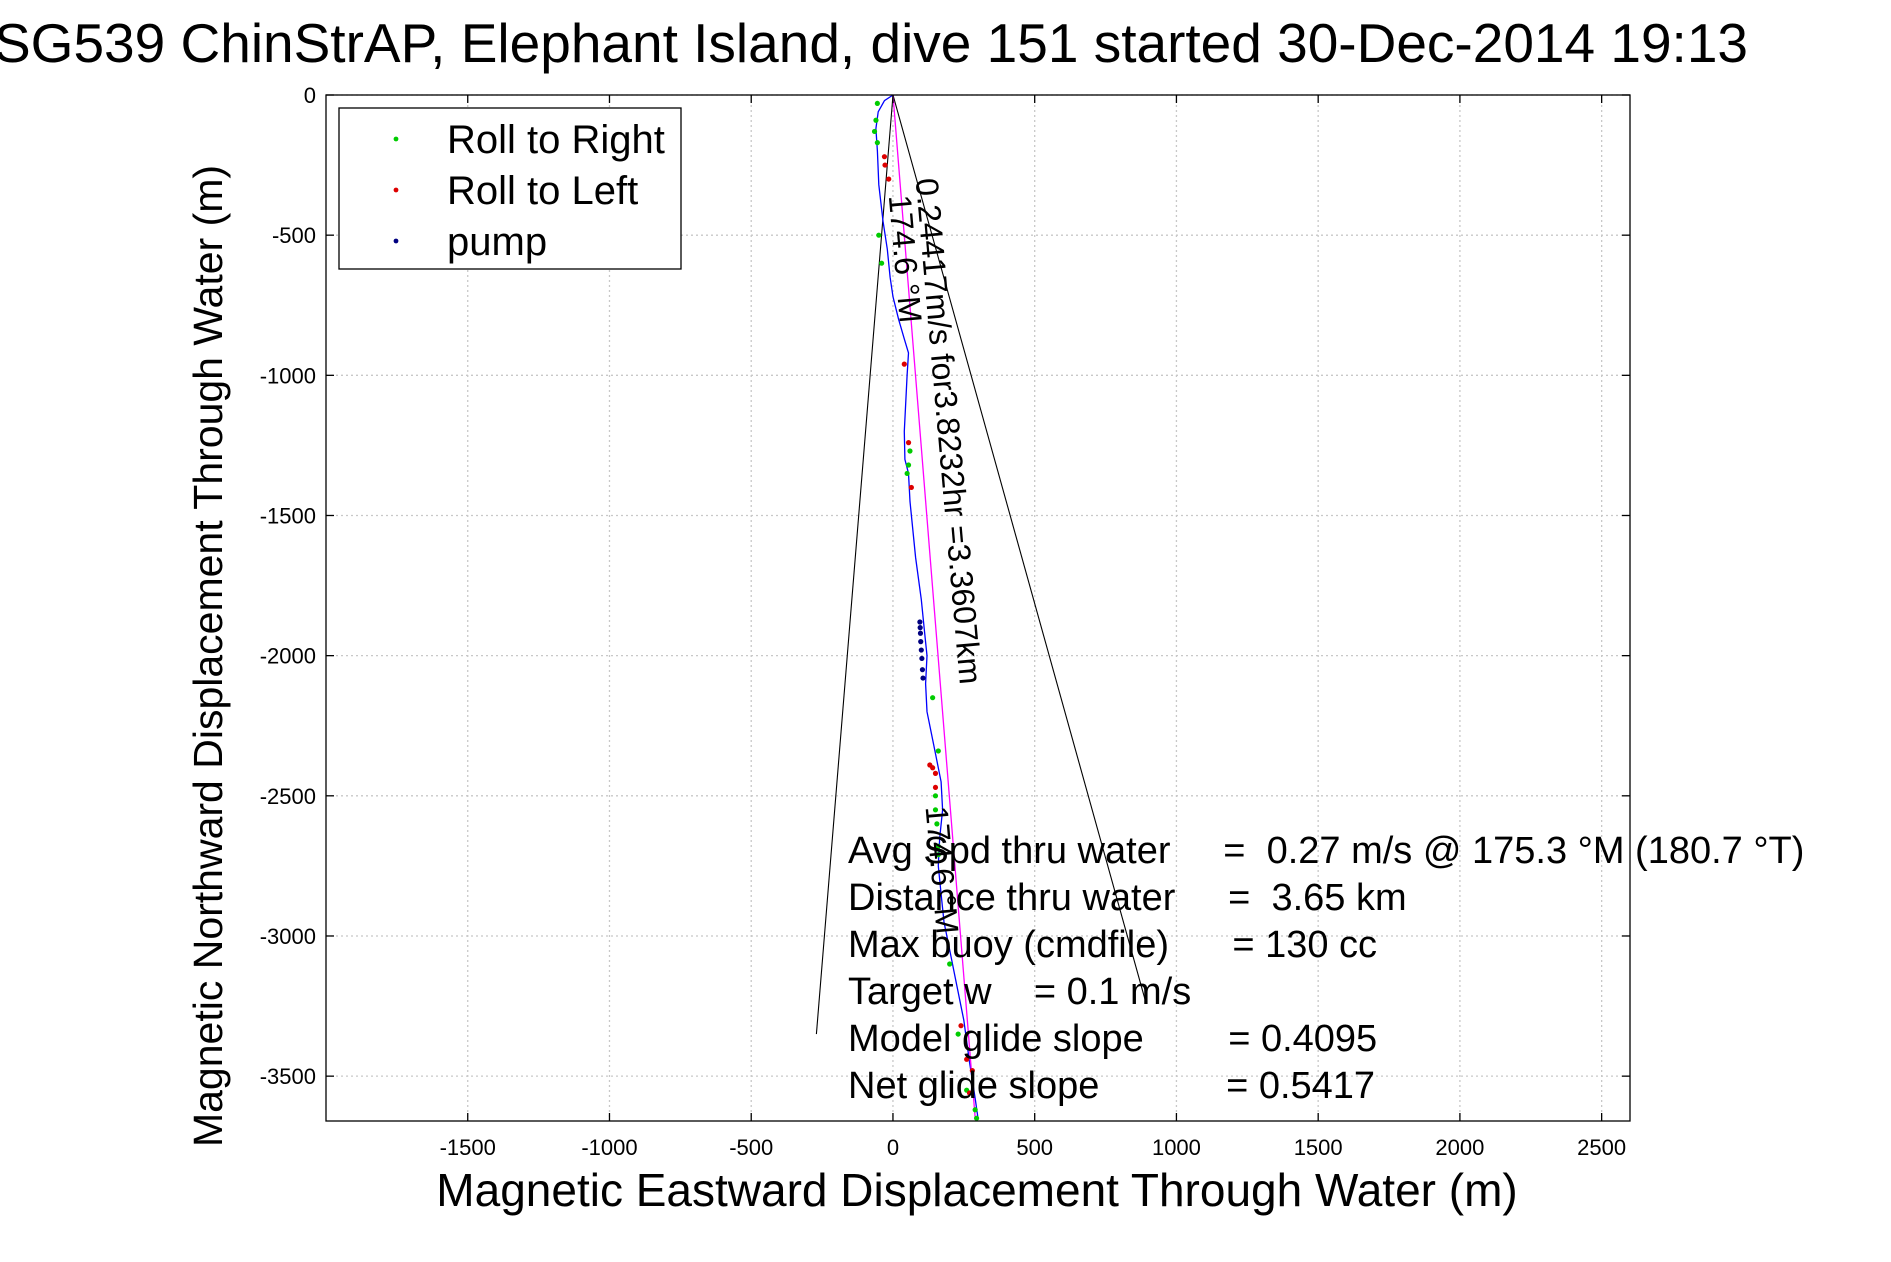 This screenshot has height=1262, width=1891. What do you see at coordinates (542, 191) in the screenshot?
I see `legend-label: Roll to Left` at bounding box center [542, 191].